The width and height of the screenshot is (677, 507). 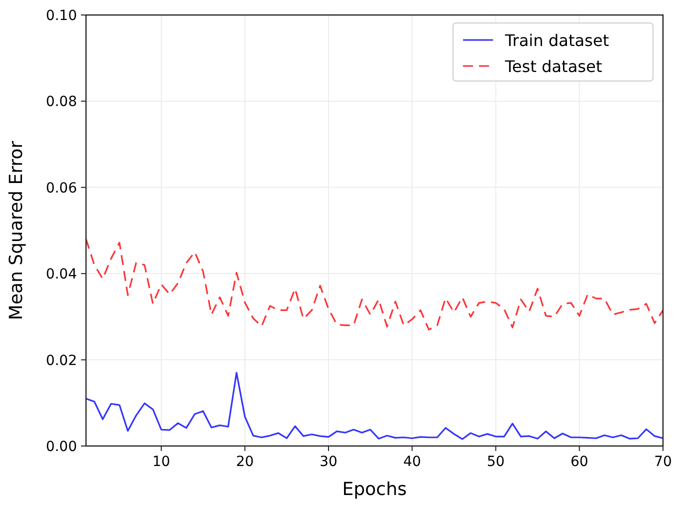 What do you see at coordinates (579, 462) in the screenshot?
I see `x-tick-label: 60` at bounding box center [579, 462].